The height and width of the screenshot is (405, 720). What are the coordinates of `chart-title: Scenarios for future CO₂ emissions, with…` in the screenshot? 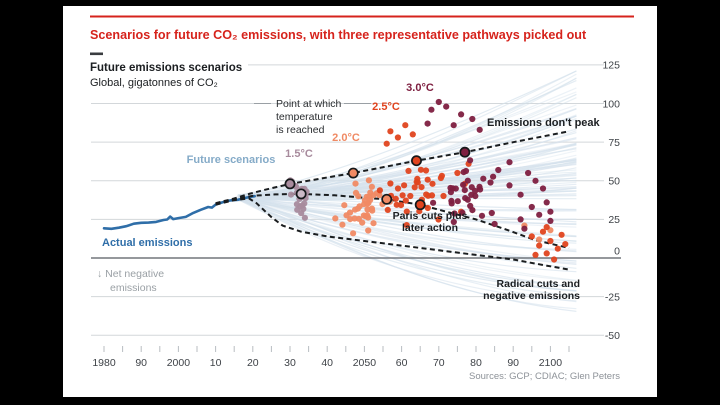 It's located at (338, 35).